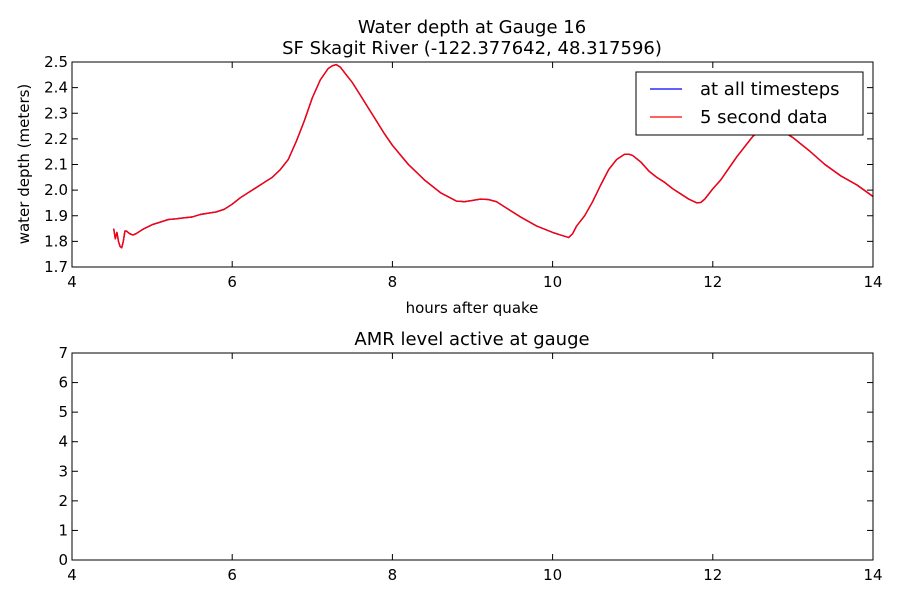 The width and height of the screenshot is (900, 600). I want to click on y-tick-label: 2.4, so click(56, 88).